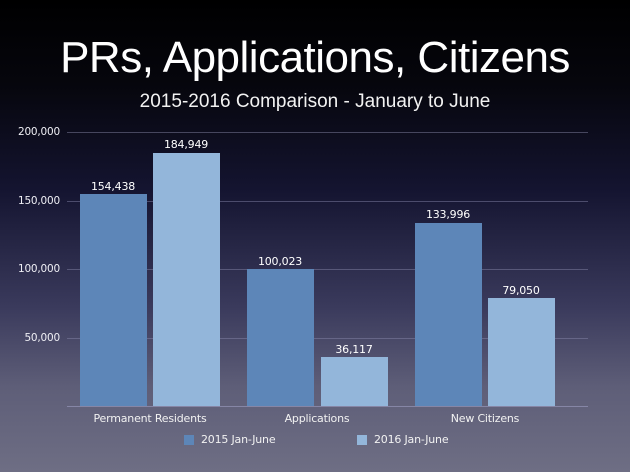 The image size is (630, 472). I want to click on bar-applications-2015, so click(280, 337).